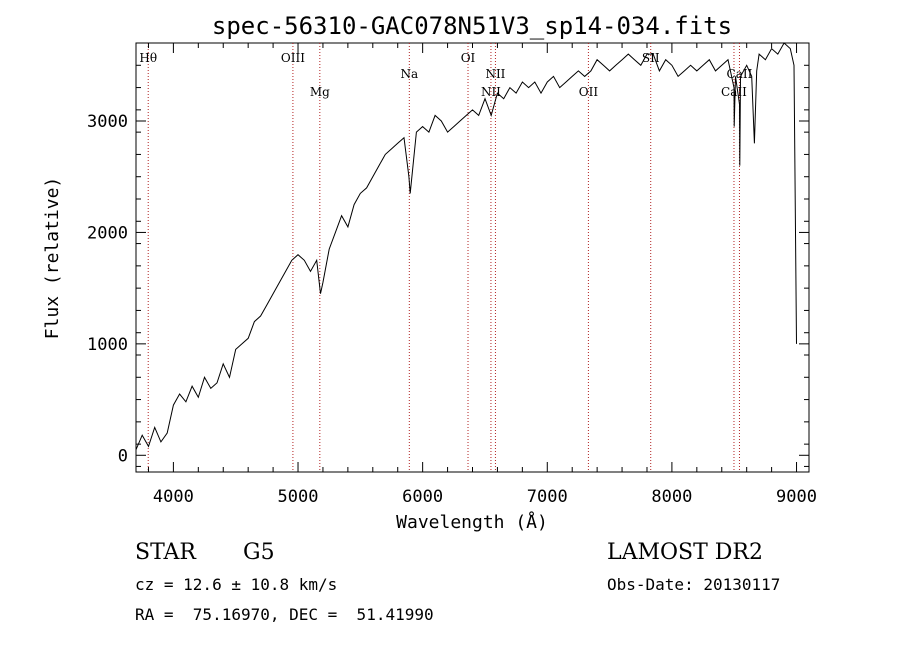 The image size is (900, 649). What do you see at coordinates (589, 92) in the screenshot?
I see `line-marker-label: OII` at bounding box center [589, 92].